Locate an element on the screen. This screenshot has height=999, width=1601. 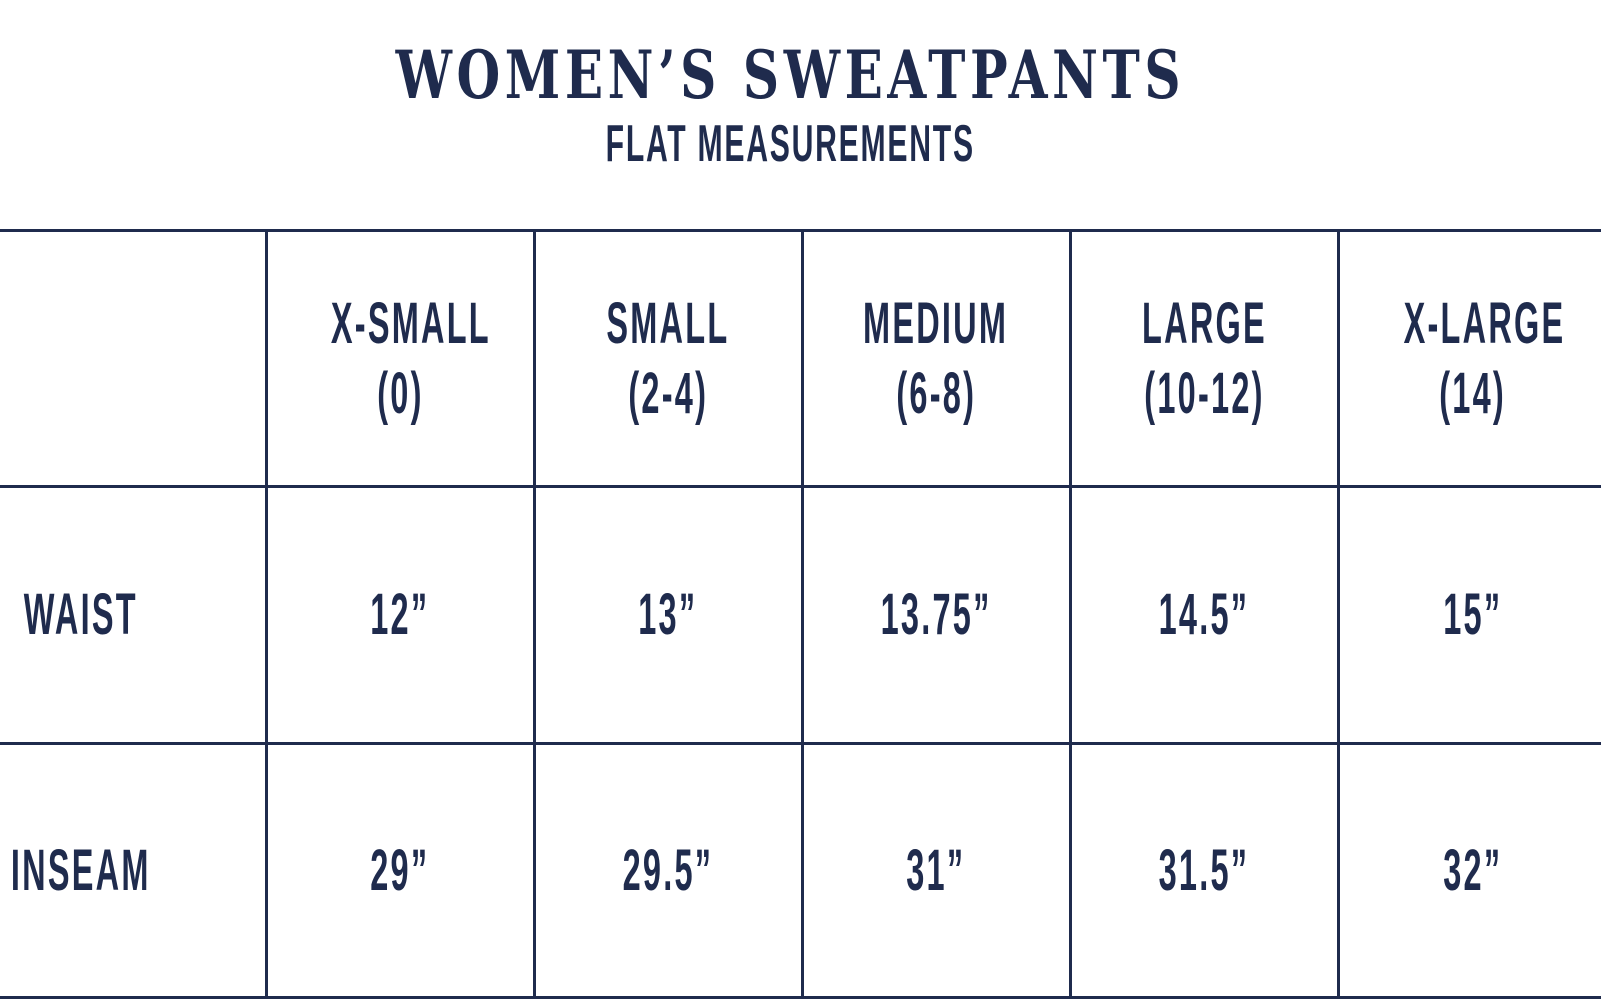
cell-value-text: 29.5” is located at coordinates (668, 870).